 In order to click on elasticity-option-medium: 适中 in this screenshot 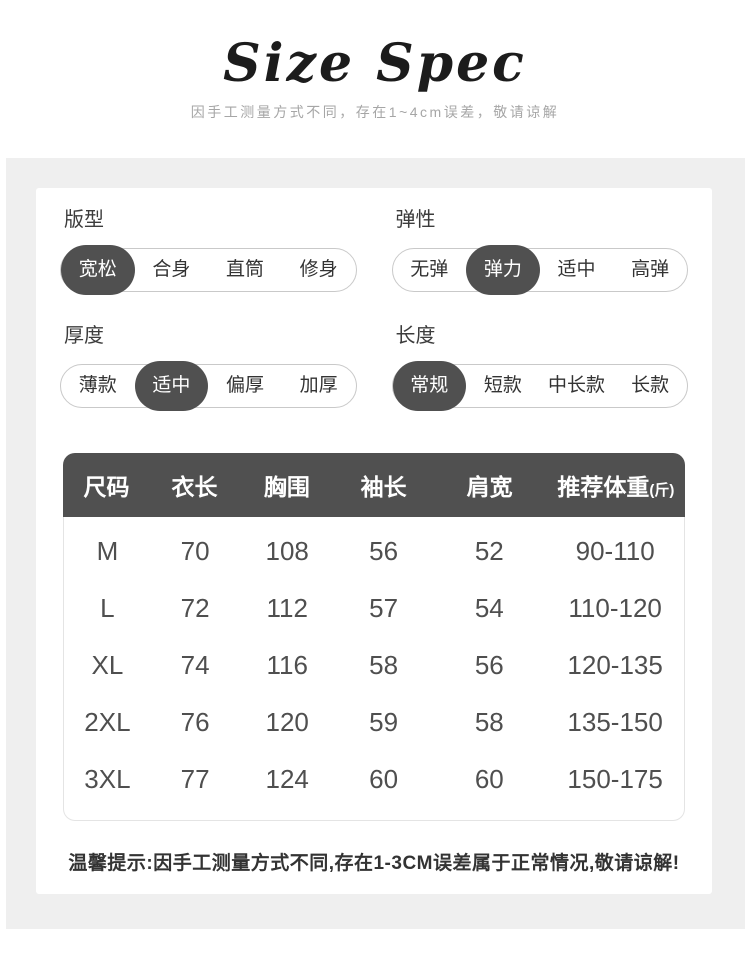, I will do `click(576, 269)`.